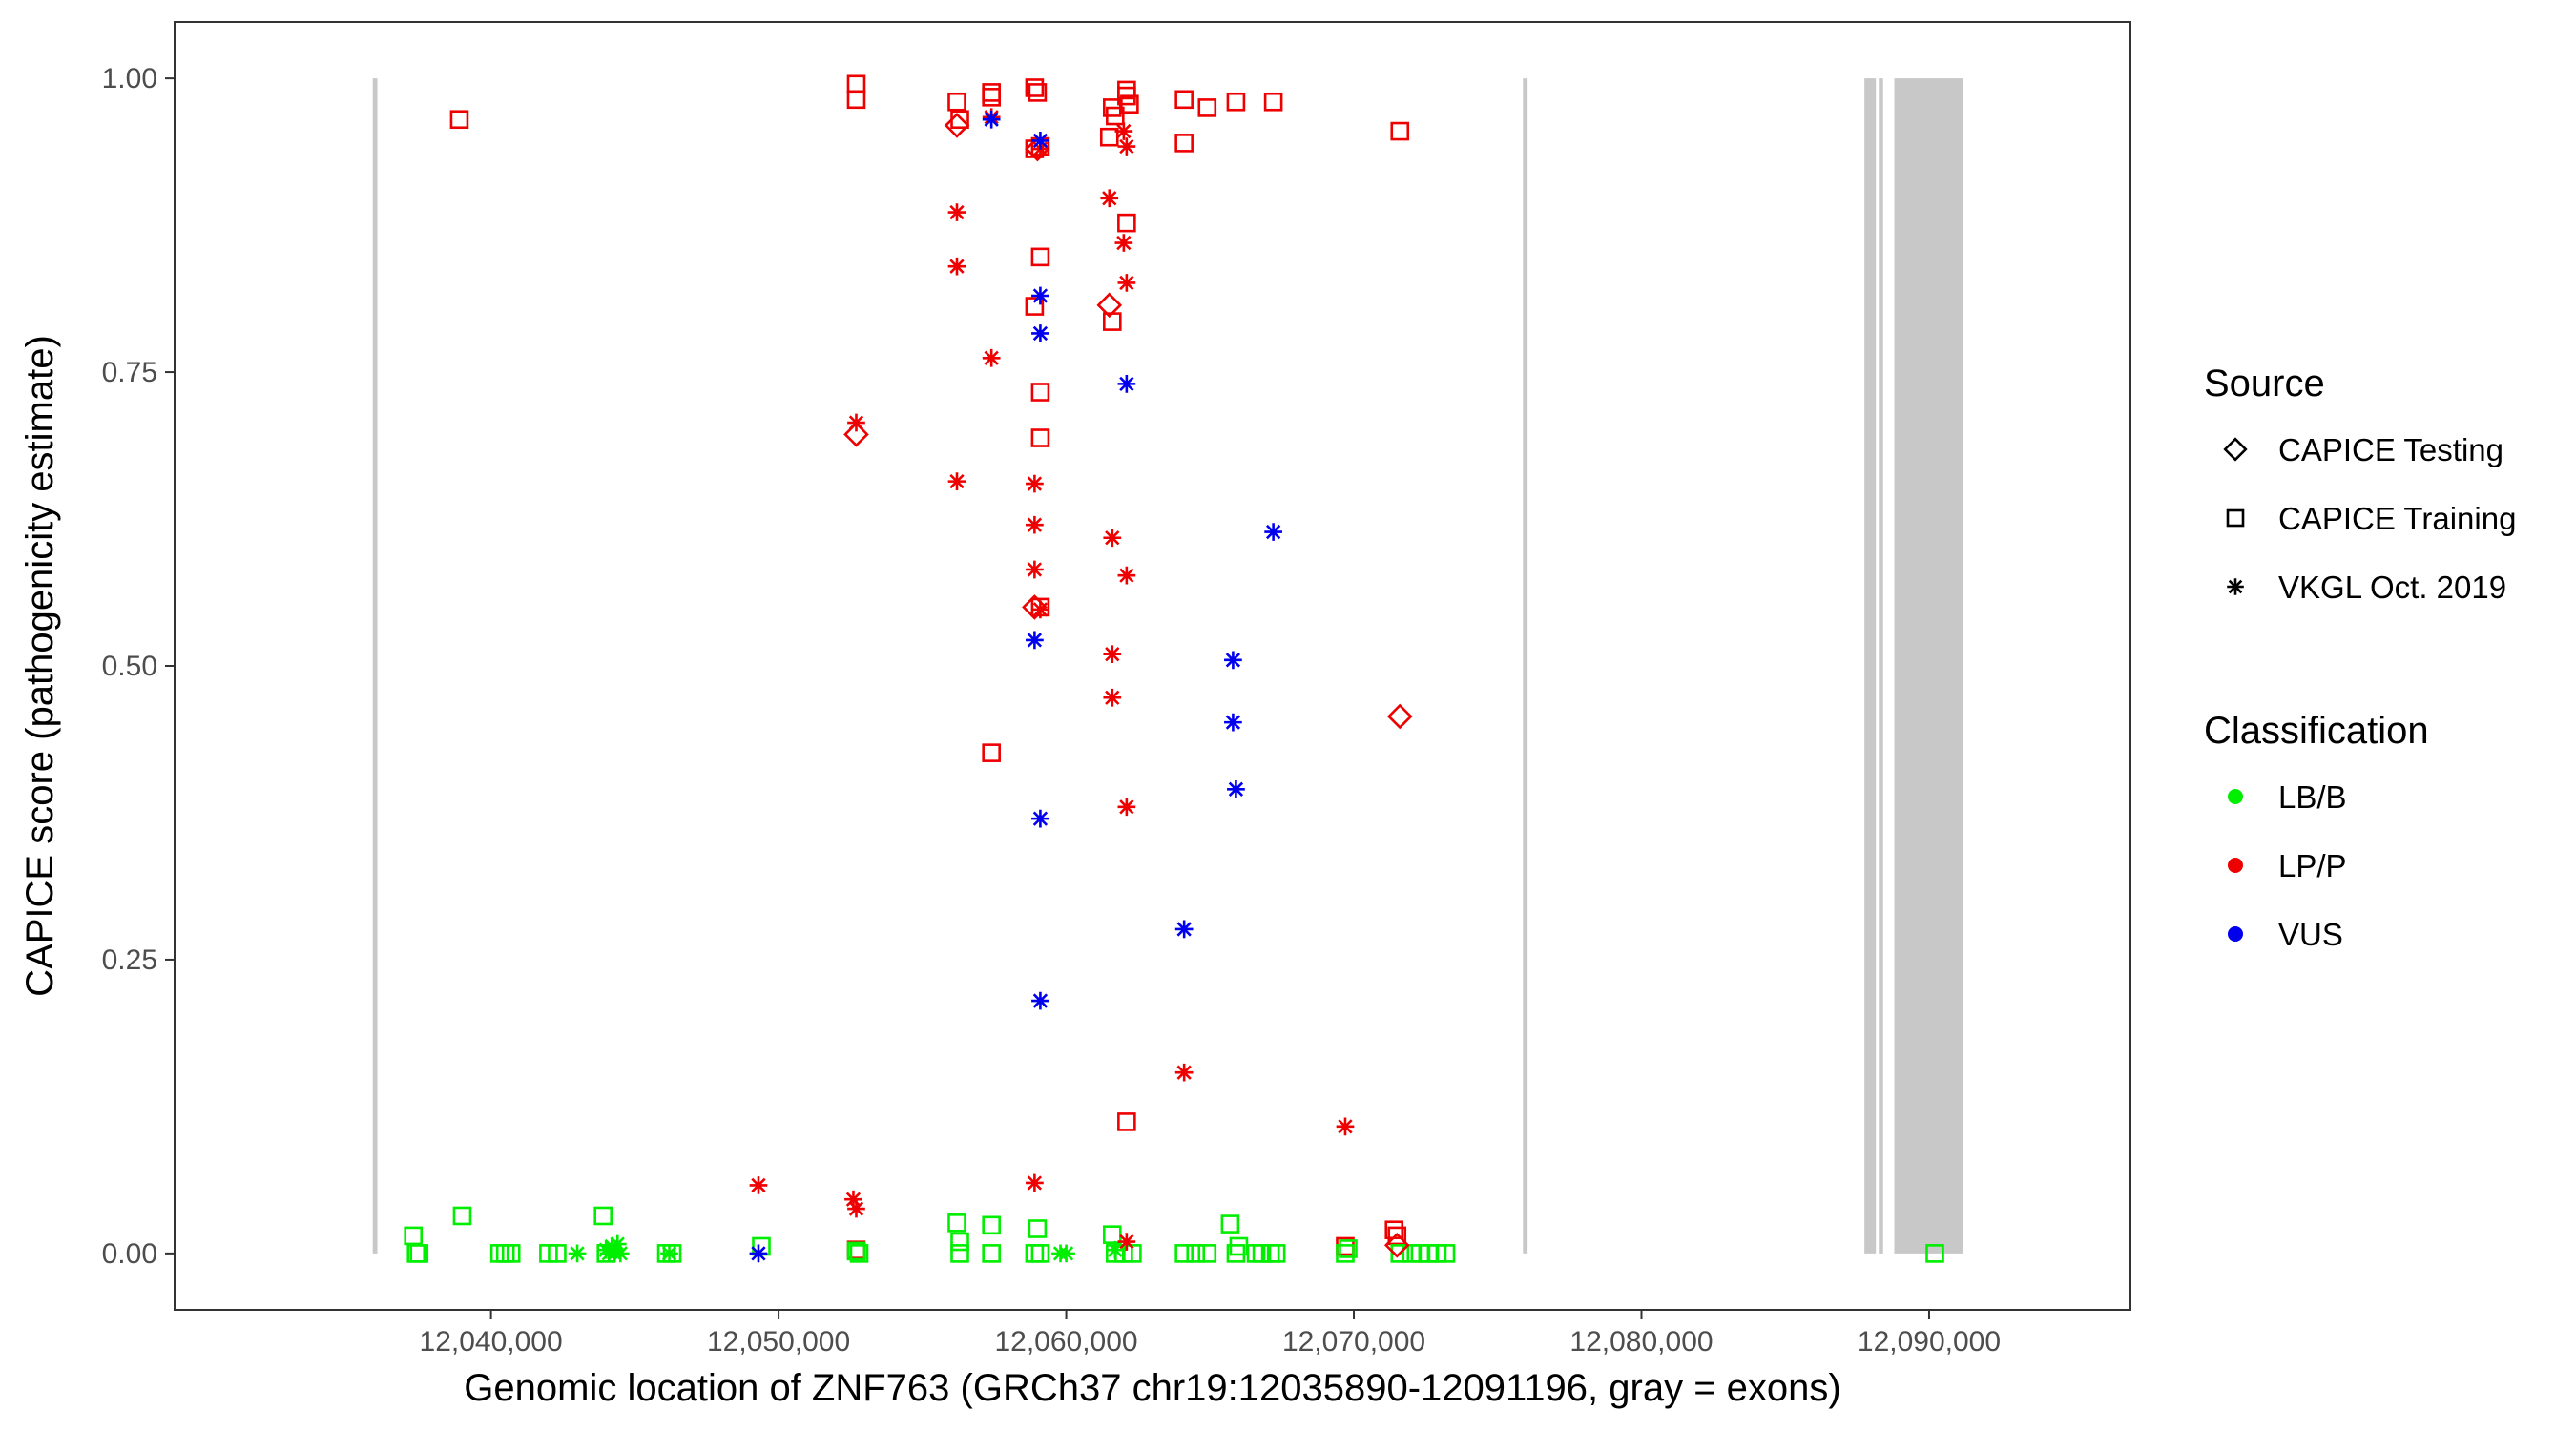 This screenshot has height=1431, width=2576. I want to click on legend-class-item: LB/B, so click(2287, 797).